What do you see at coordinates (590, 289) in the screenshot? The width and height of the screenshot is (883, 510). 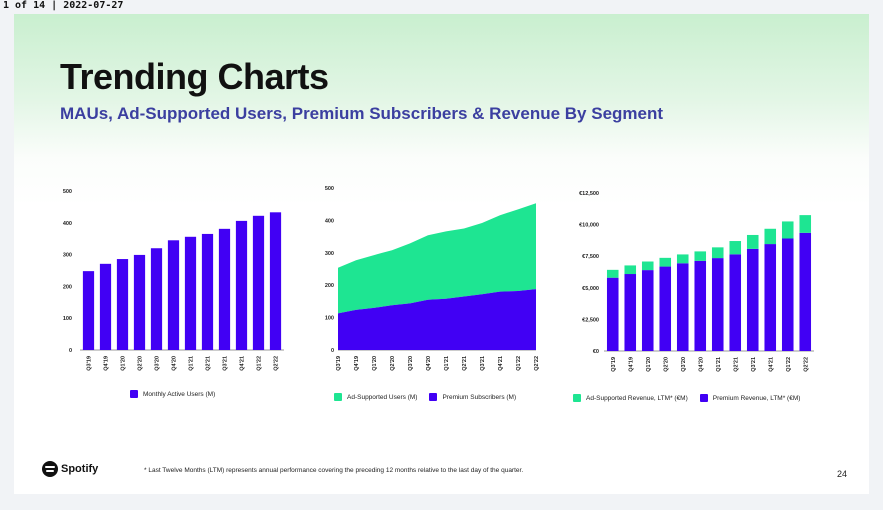 I see `y-tick-label: €5,000` at bounding box center [590, 289].